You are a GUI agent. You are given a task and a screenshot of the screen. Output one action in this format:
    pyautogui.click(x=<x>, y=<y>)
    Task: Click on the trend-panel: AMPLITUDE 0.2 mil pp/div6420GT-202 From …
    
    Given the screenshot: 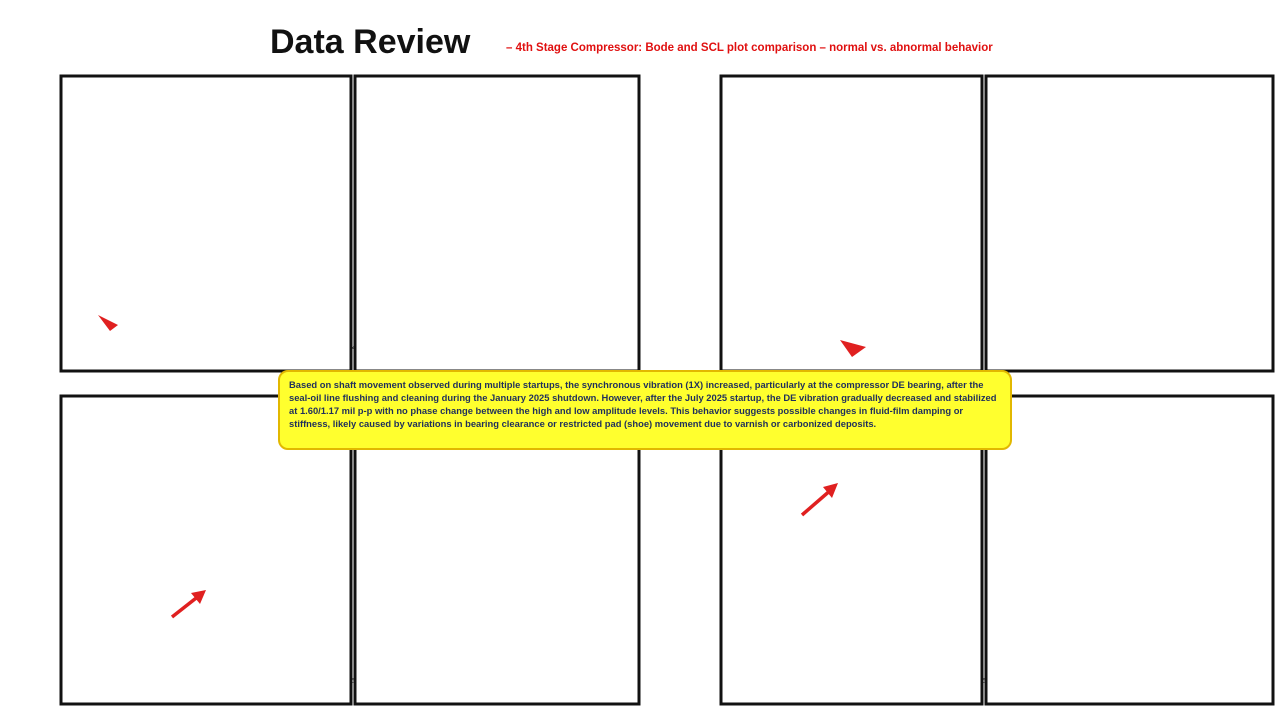 What is the action you would take?
    pyautogui.click(x=851, y=223)
    